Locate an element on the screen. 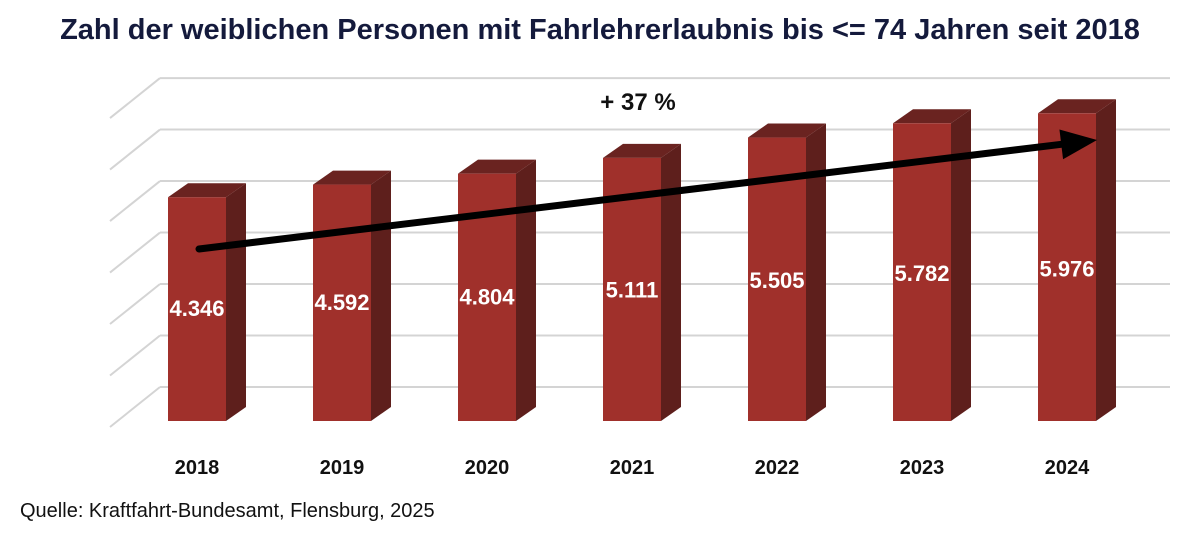  x-tick-label: 2024 is located at coordinates (1067, 468).